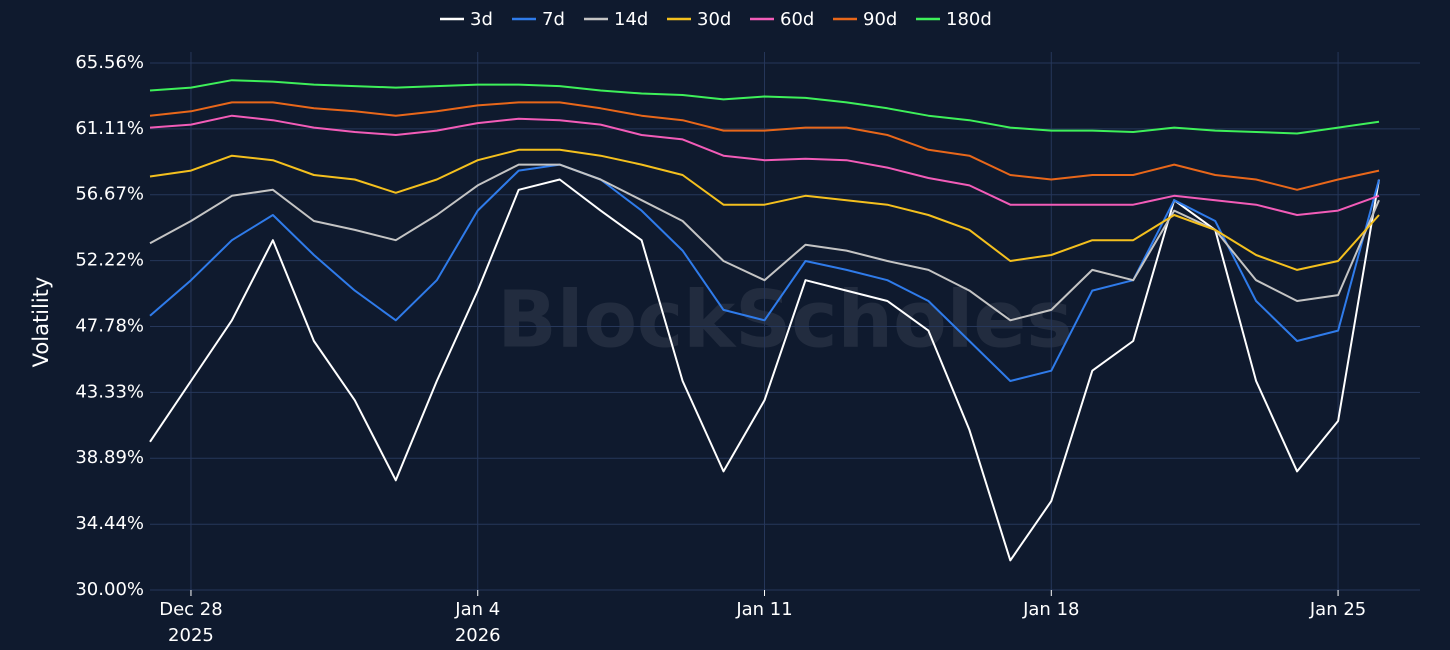 The height and width of the screenshot is (650, 1450). I want to click on y-tick-label: 56.67%, so click(109, 194).